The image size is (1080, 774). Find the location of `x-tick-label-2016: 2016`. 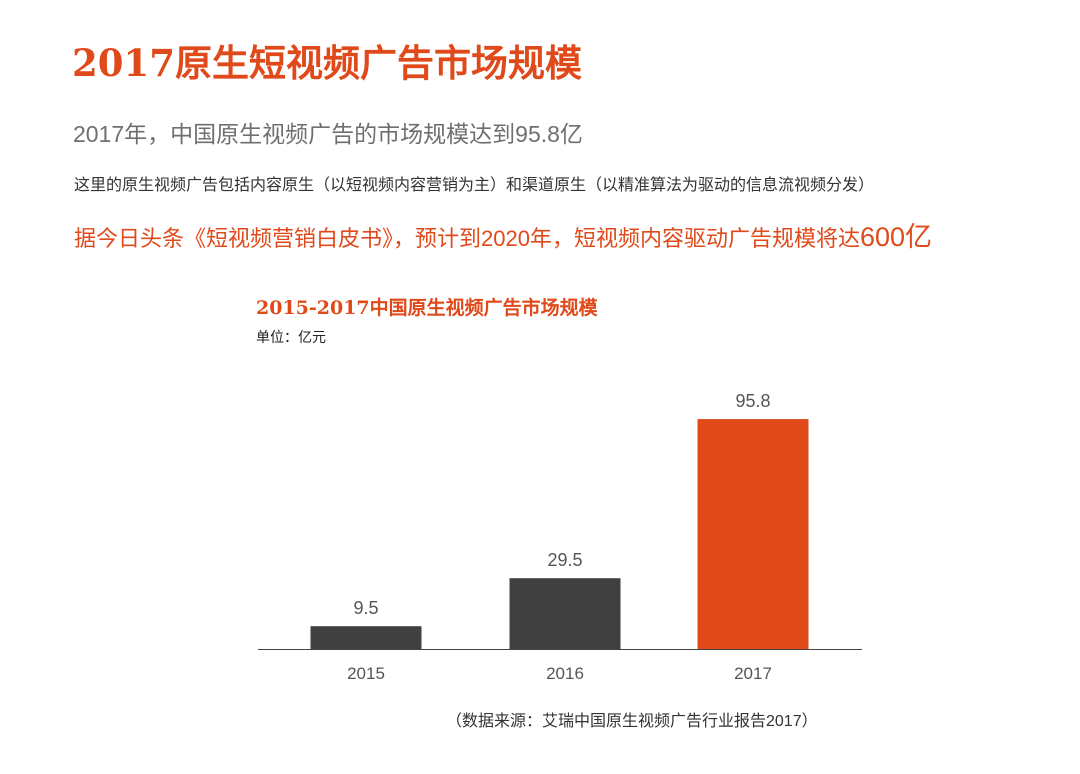

x-tick-label-2016: 2016 is located at coordinates (565, 673).